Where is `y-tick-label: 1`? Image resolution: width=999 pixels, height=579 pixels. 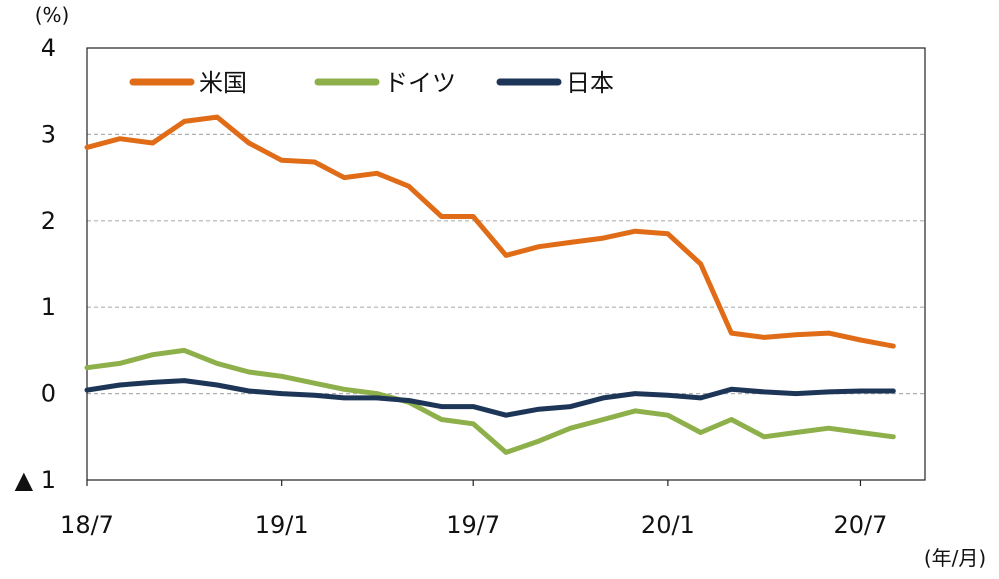
y-tick-label: 1 is located at coordinates (48, 307).